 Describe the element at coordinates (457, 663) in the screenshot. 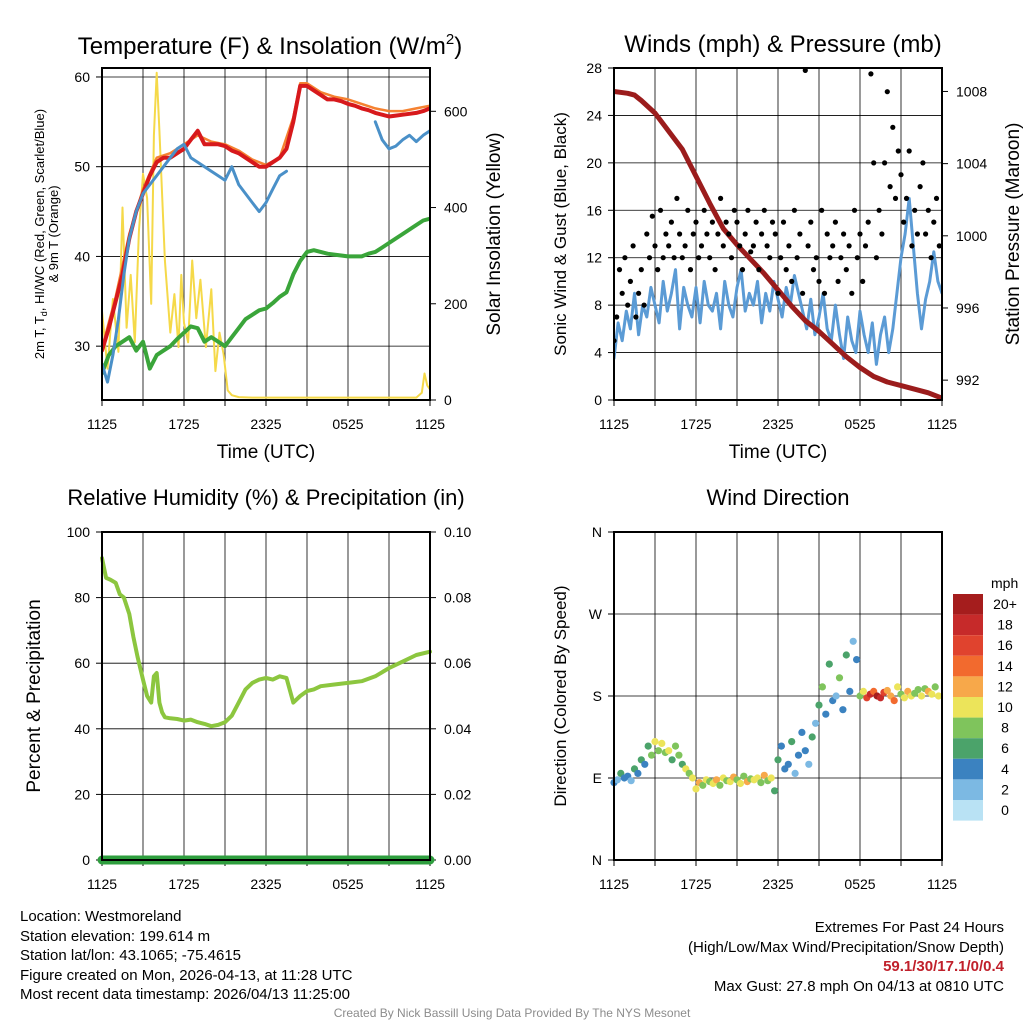

I see `y2-tick-label: 0.06` at that location.